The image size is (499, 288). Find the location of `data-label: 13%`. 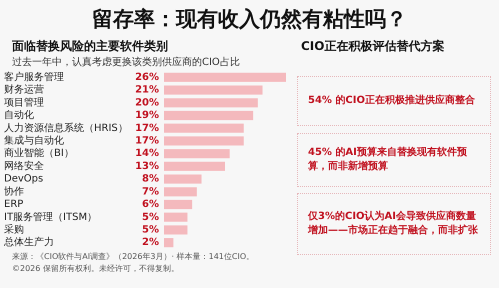

data-label: 13% is located at coordinates (147, 166).